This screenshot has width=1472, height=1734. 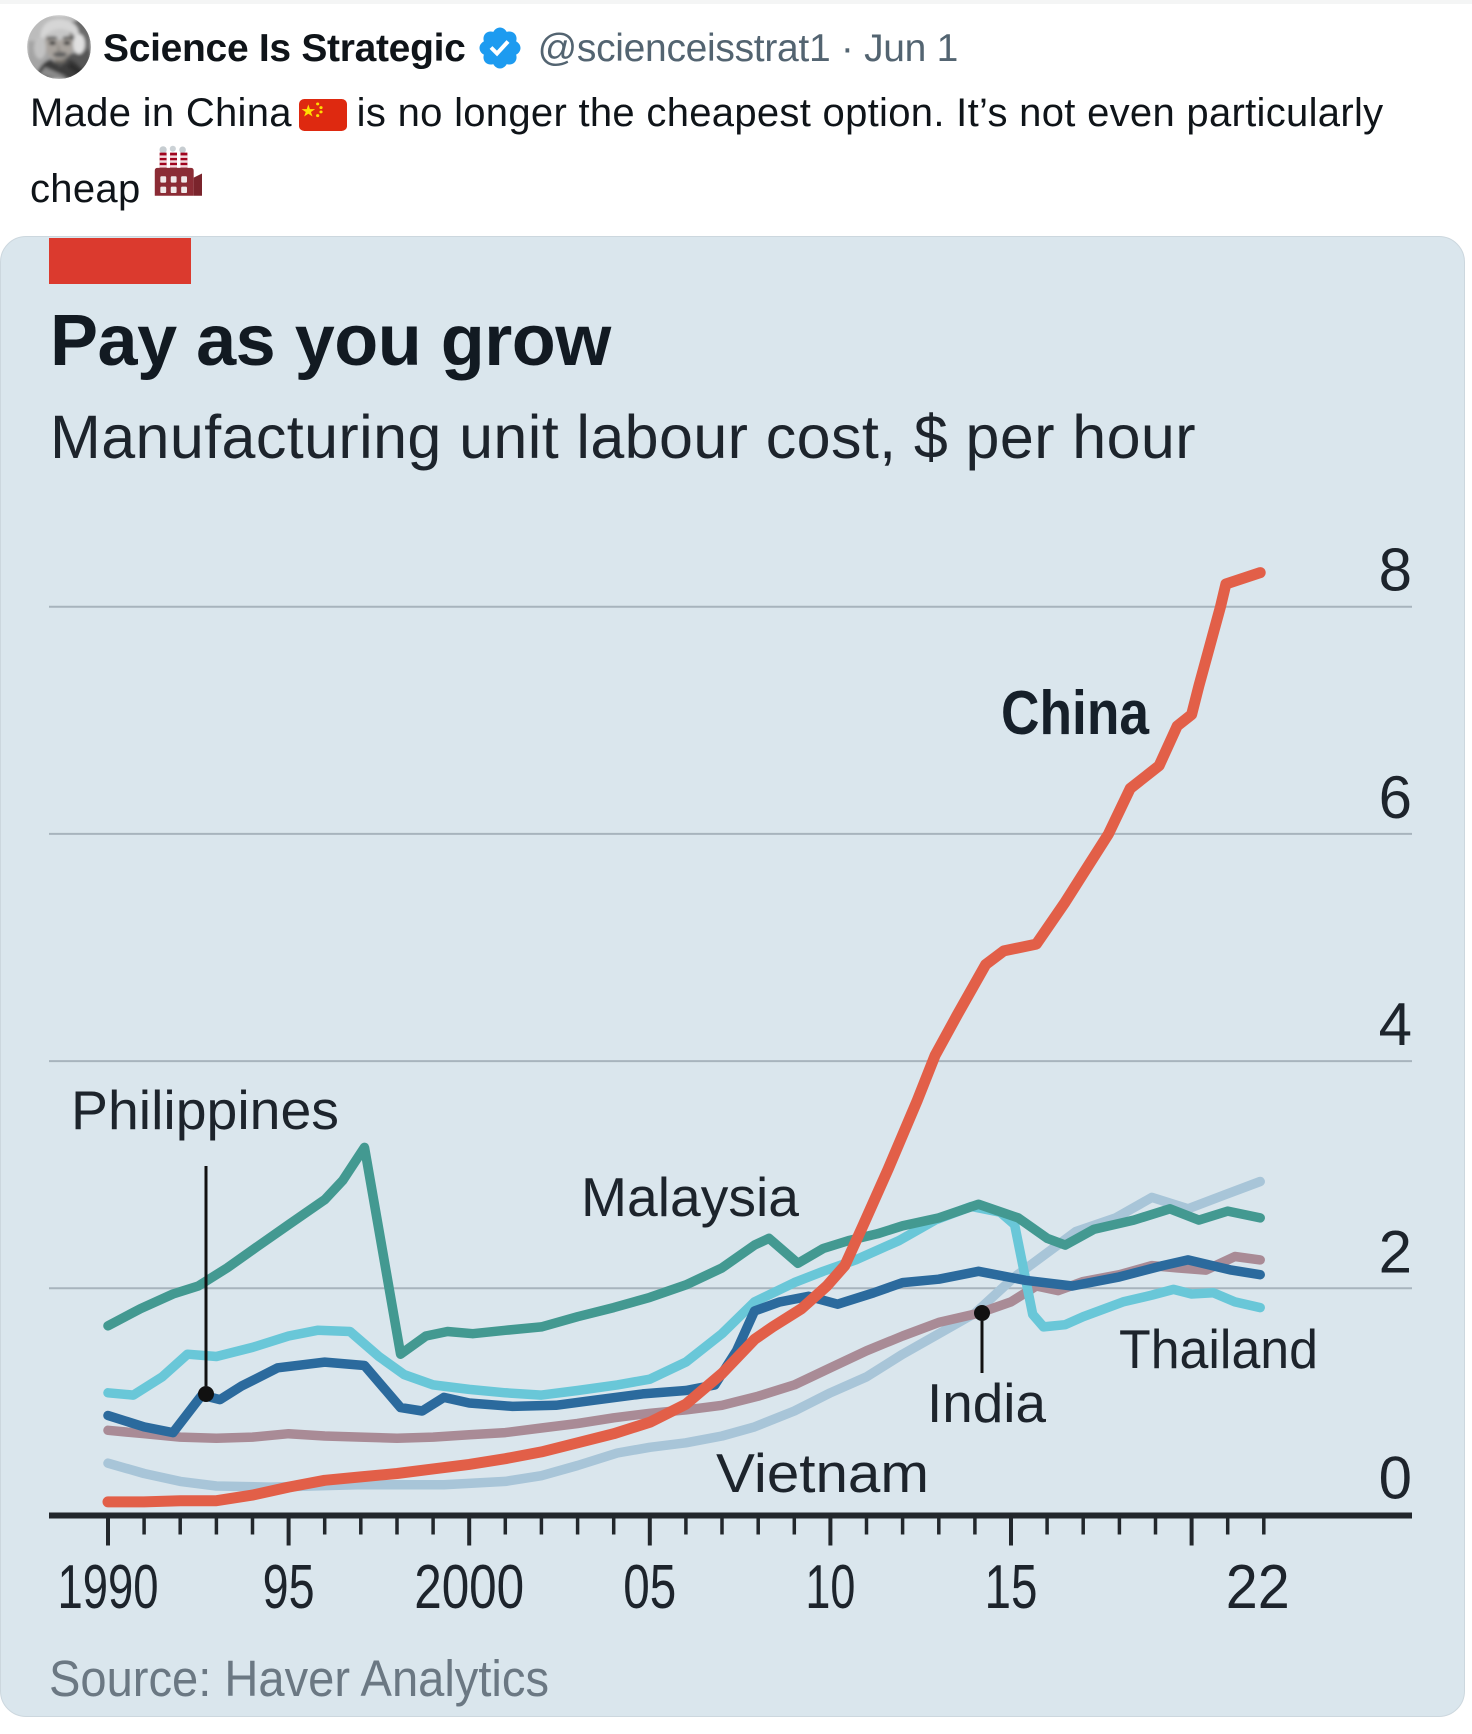 What do you see at coordinates (1011, 1587) in the screenshot?
I see `svg-text: 15` at bounding box center [1011, 1587].